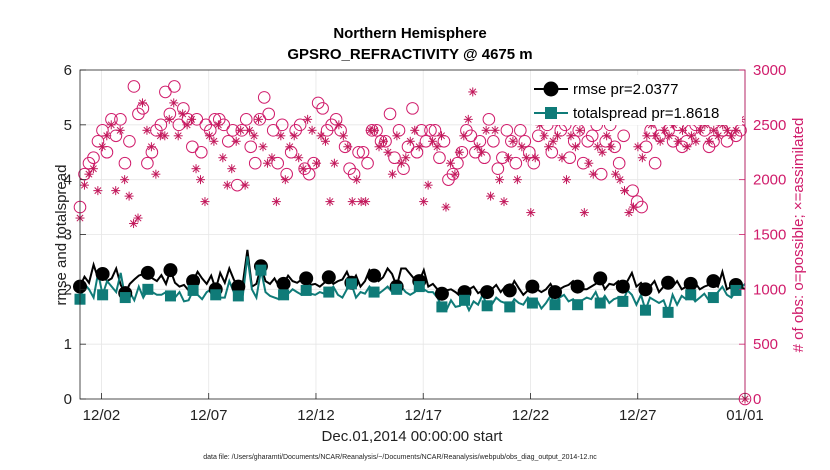 The height and width of the screenshot is (470, 830). What do you see at coordinates (68, 399) in the screenshot?
I see `y-tick-label: 0` at bounding box center [68, 399].